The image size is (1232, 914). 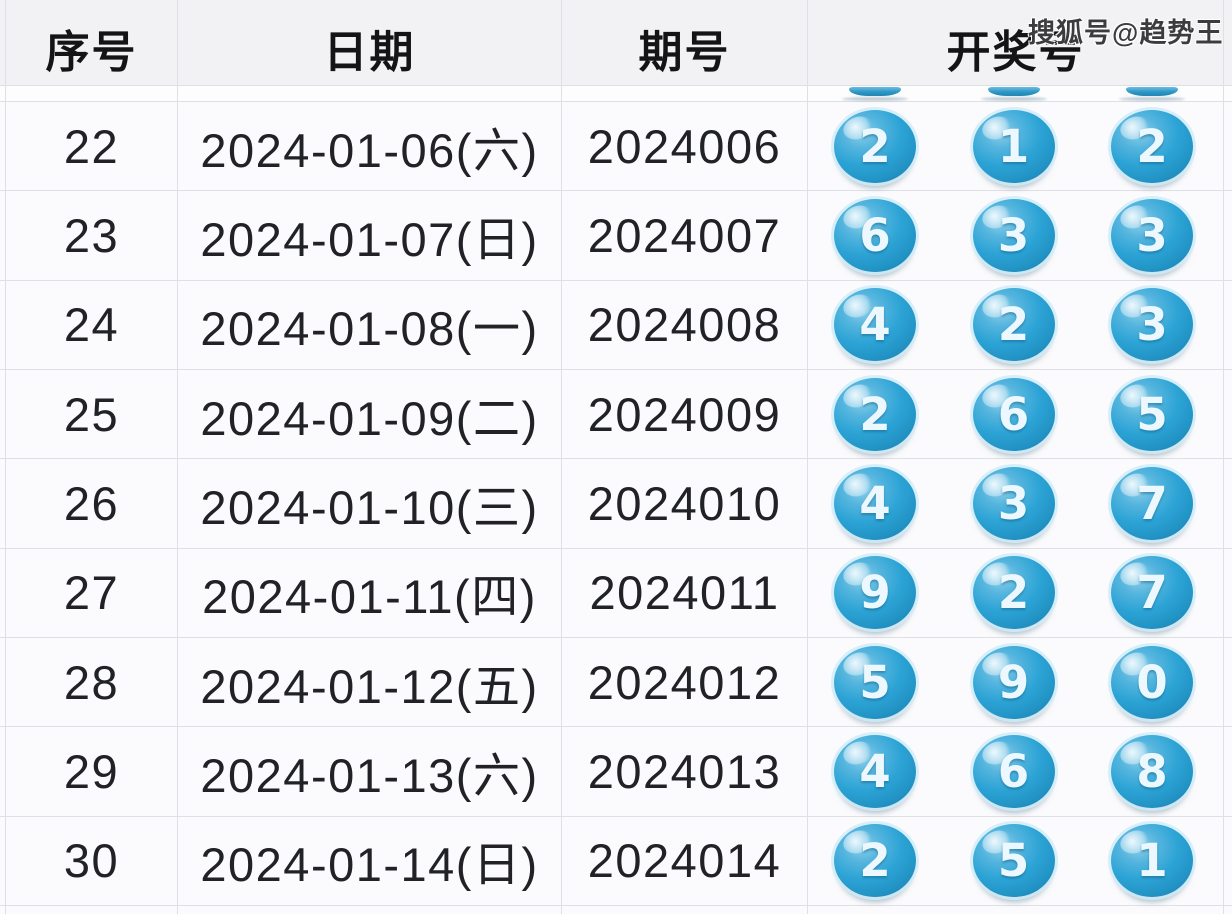 What do you see at coordinates (370, 504) in the screenshot?
I see `date-cell: 2024-01-10(三)` at bounding box center [370, 504].